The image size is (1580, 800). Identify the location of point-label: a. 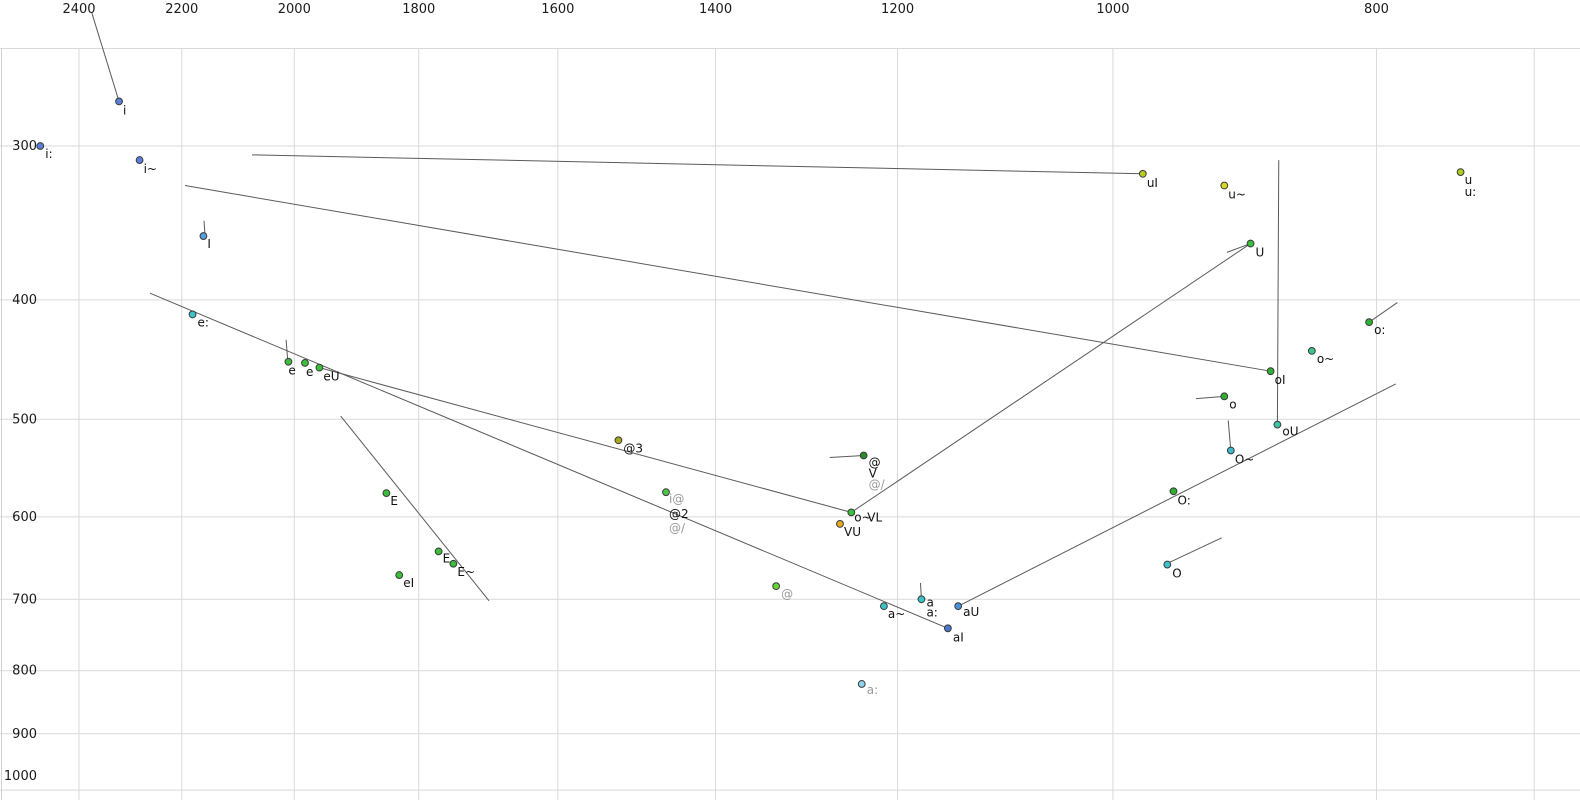
(929, 602).